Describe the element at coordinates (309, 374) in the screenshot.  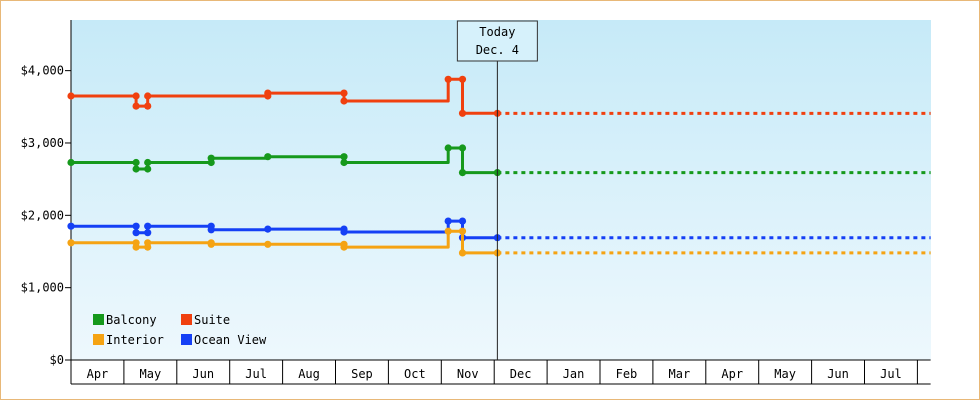
I see `x-tick-label: Aug` at that location.